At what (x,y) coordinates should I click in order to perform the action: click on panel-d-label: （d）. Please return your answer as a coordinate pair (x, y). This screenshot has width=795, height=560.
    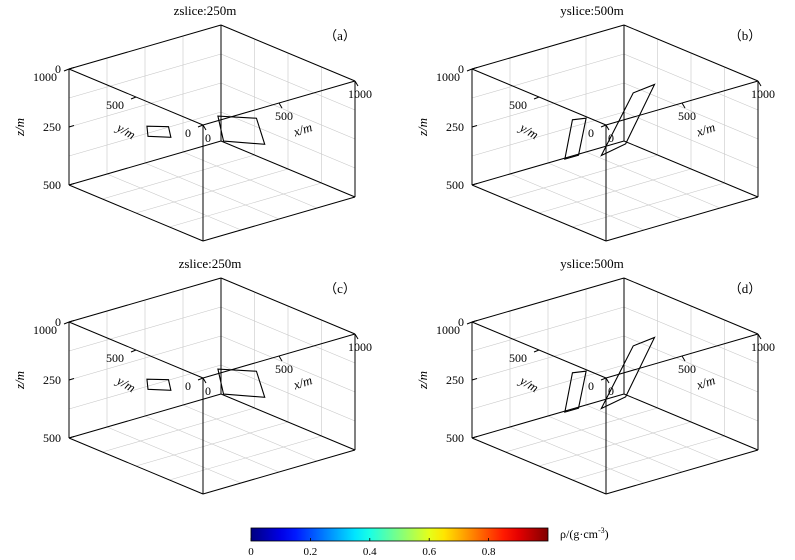
    Looking at the image, I should click on (745, 288).